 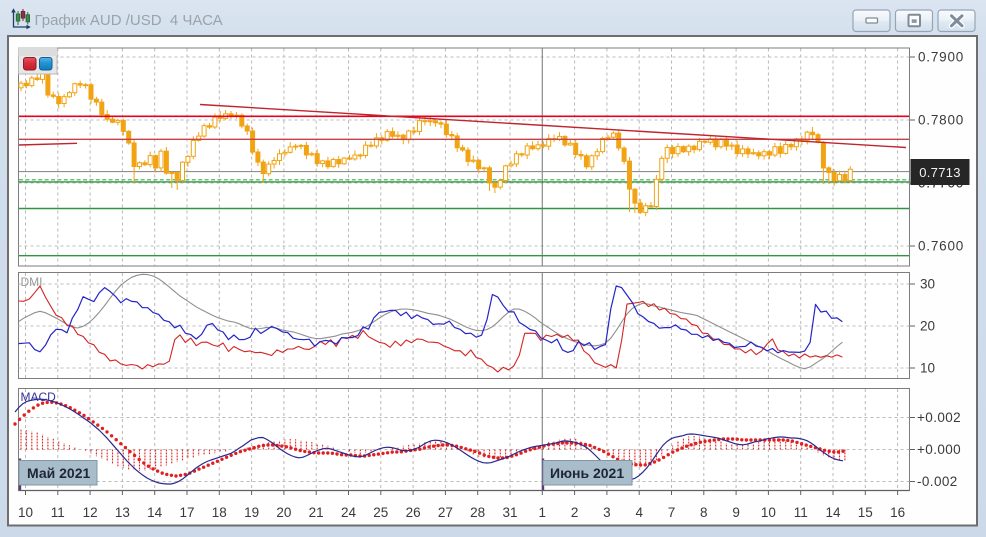 What do you see at coordinates (587, 473) in the screenshot?
I see `svg-text: Июнь 2021` at bounding box center [587, 473].